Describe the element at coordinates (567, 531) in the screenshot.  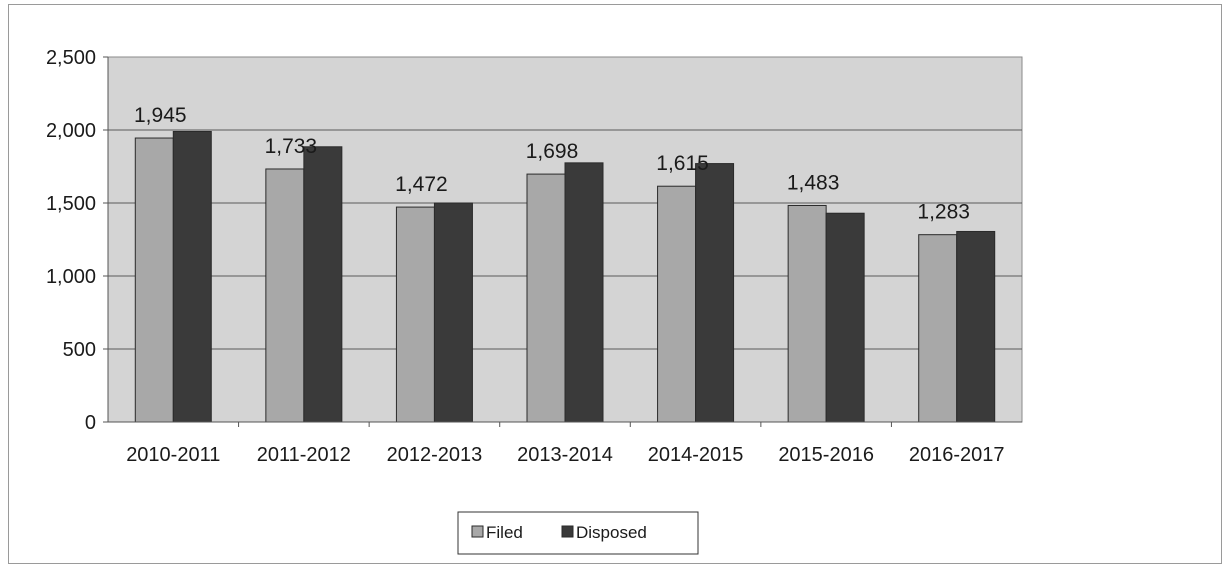
I see `legend-swatch-disposed` at that location.